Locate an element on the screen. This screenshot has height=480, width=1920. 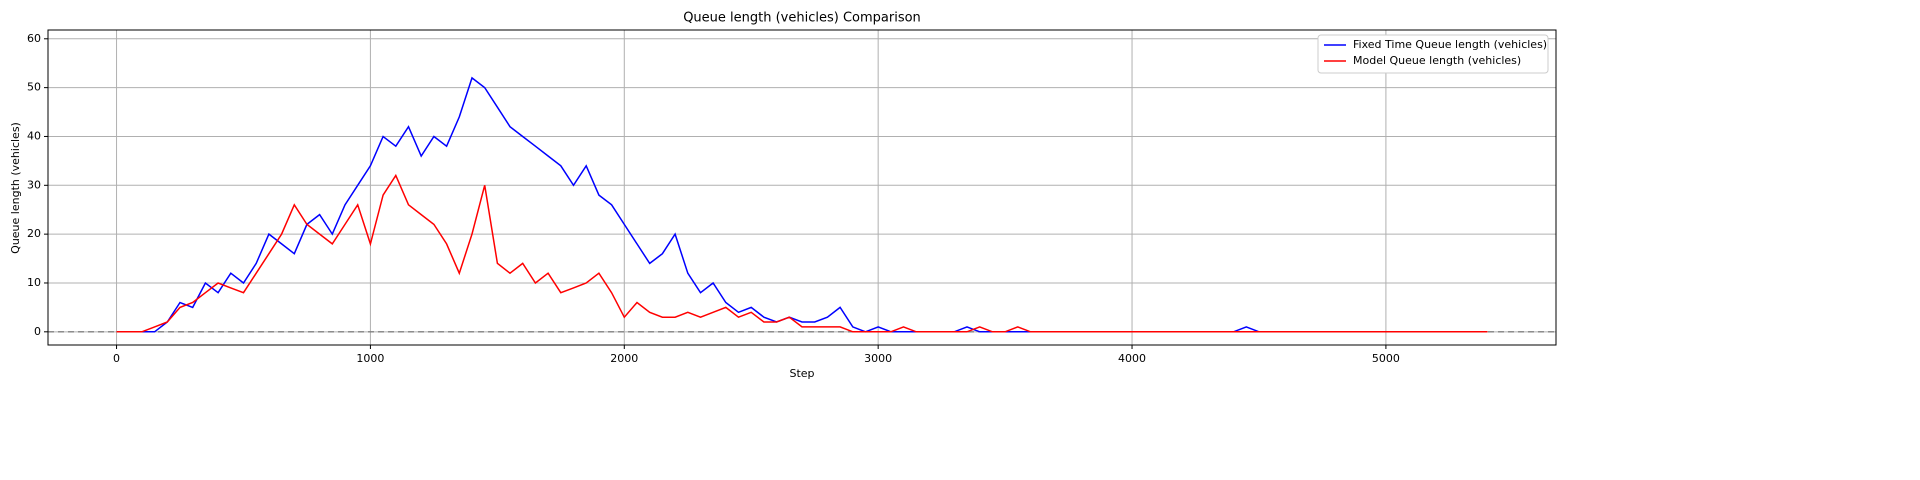
x-tick-label: 1000 is located at coordinates (370, 358).